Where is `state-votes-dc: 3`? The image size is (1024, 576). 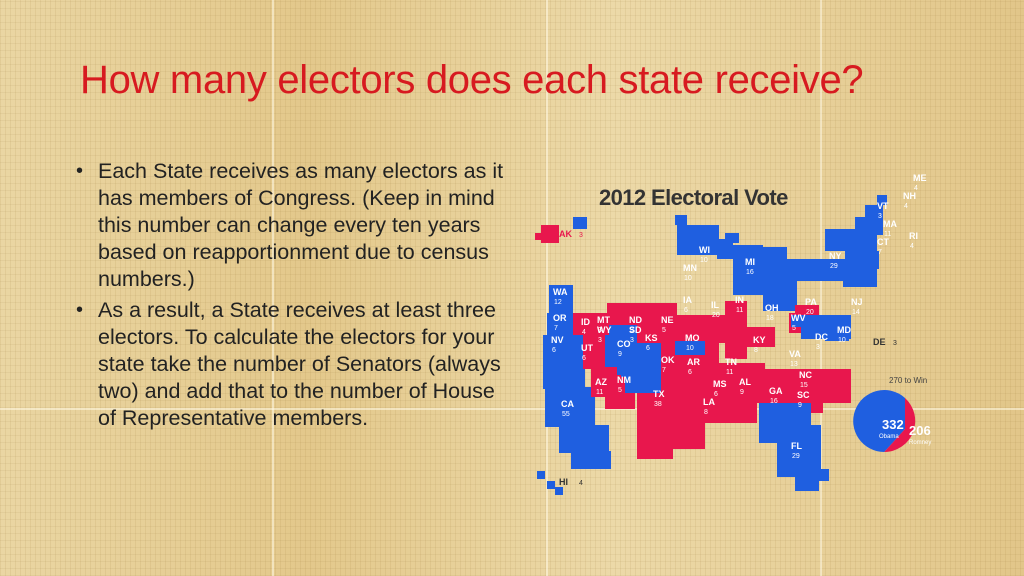 state-votes-dc: 3 is located at coordinates (818, 347).